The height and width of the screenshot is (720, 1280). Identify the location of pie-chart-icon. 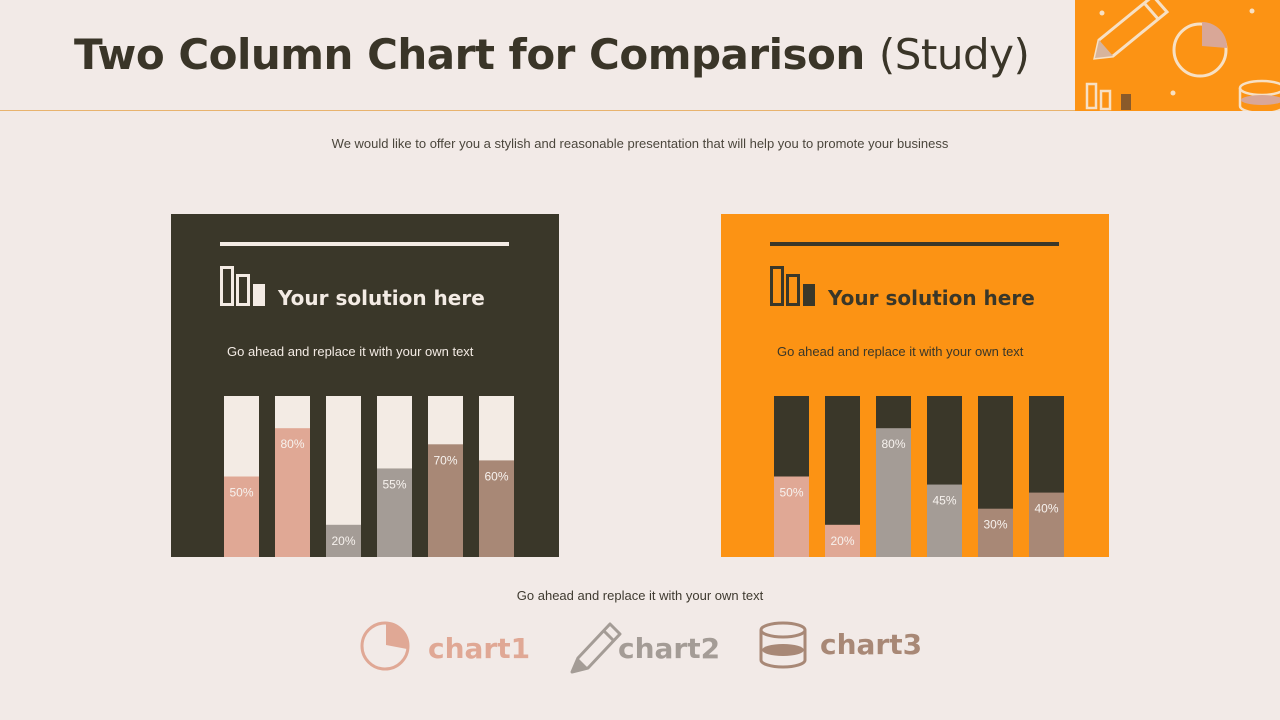
(385, 646).